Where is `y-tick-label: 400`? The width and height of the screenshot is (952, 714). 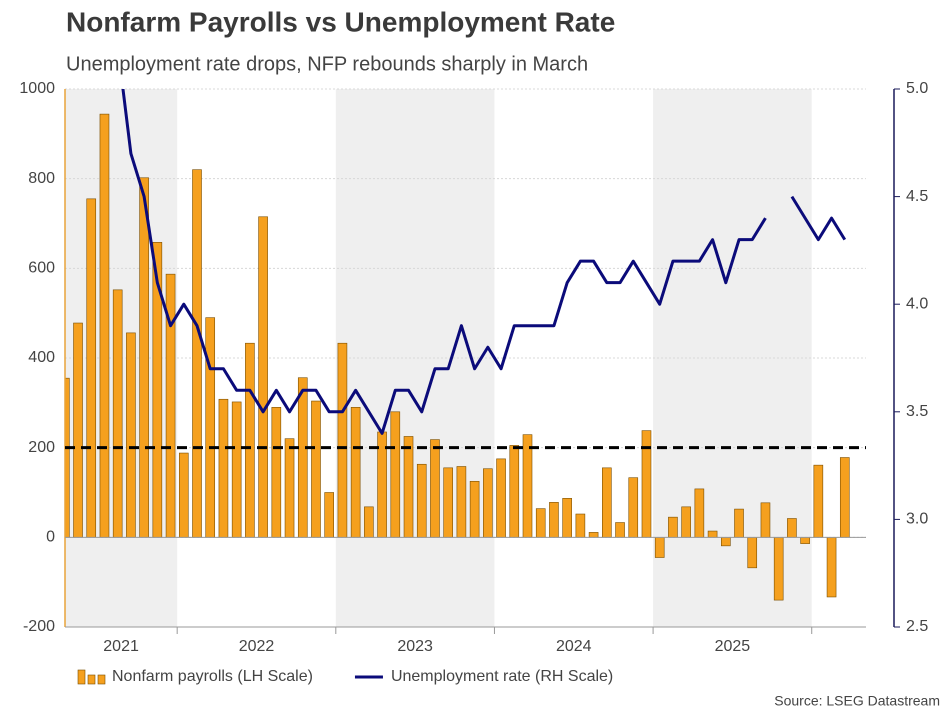 y-tick-label: 400 is located at coordinates (41, 357).